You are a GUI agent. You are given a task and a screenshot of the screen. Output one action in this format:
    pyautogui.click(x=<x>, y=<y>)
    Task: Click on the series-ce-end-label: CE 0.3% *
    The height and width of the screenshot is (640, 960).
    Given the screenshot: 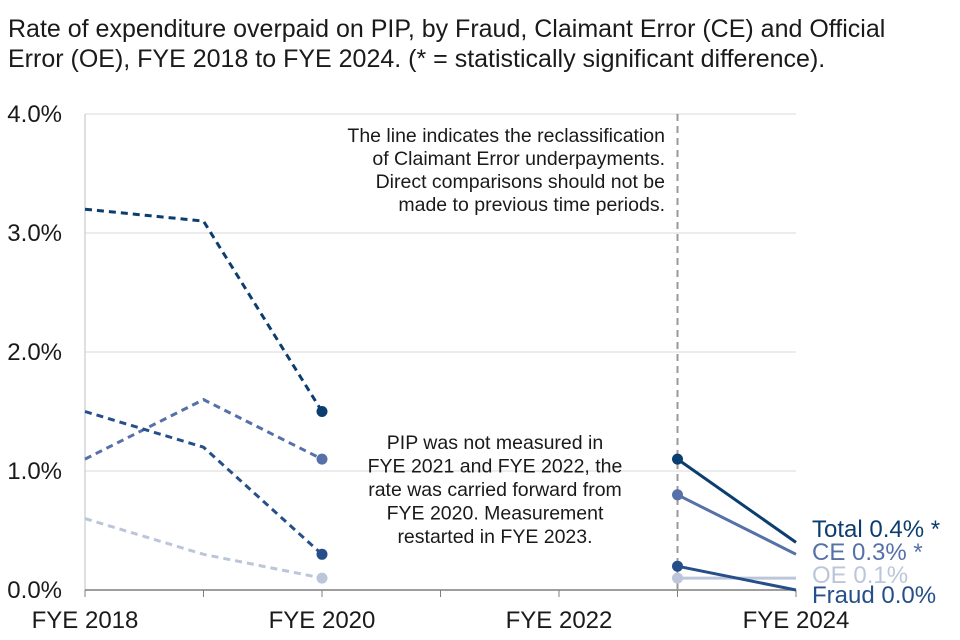 What is the action you would take?
    pyautogui.click(x=867, y=552)
    